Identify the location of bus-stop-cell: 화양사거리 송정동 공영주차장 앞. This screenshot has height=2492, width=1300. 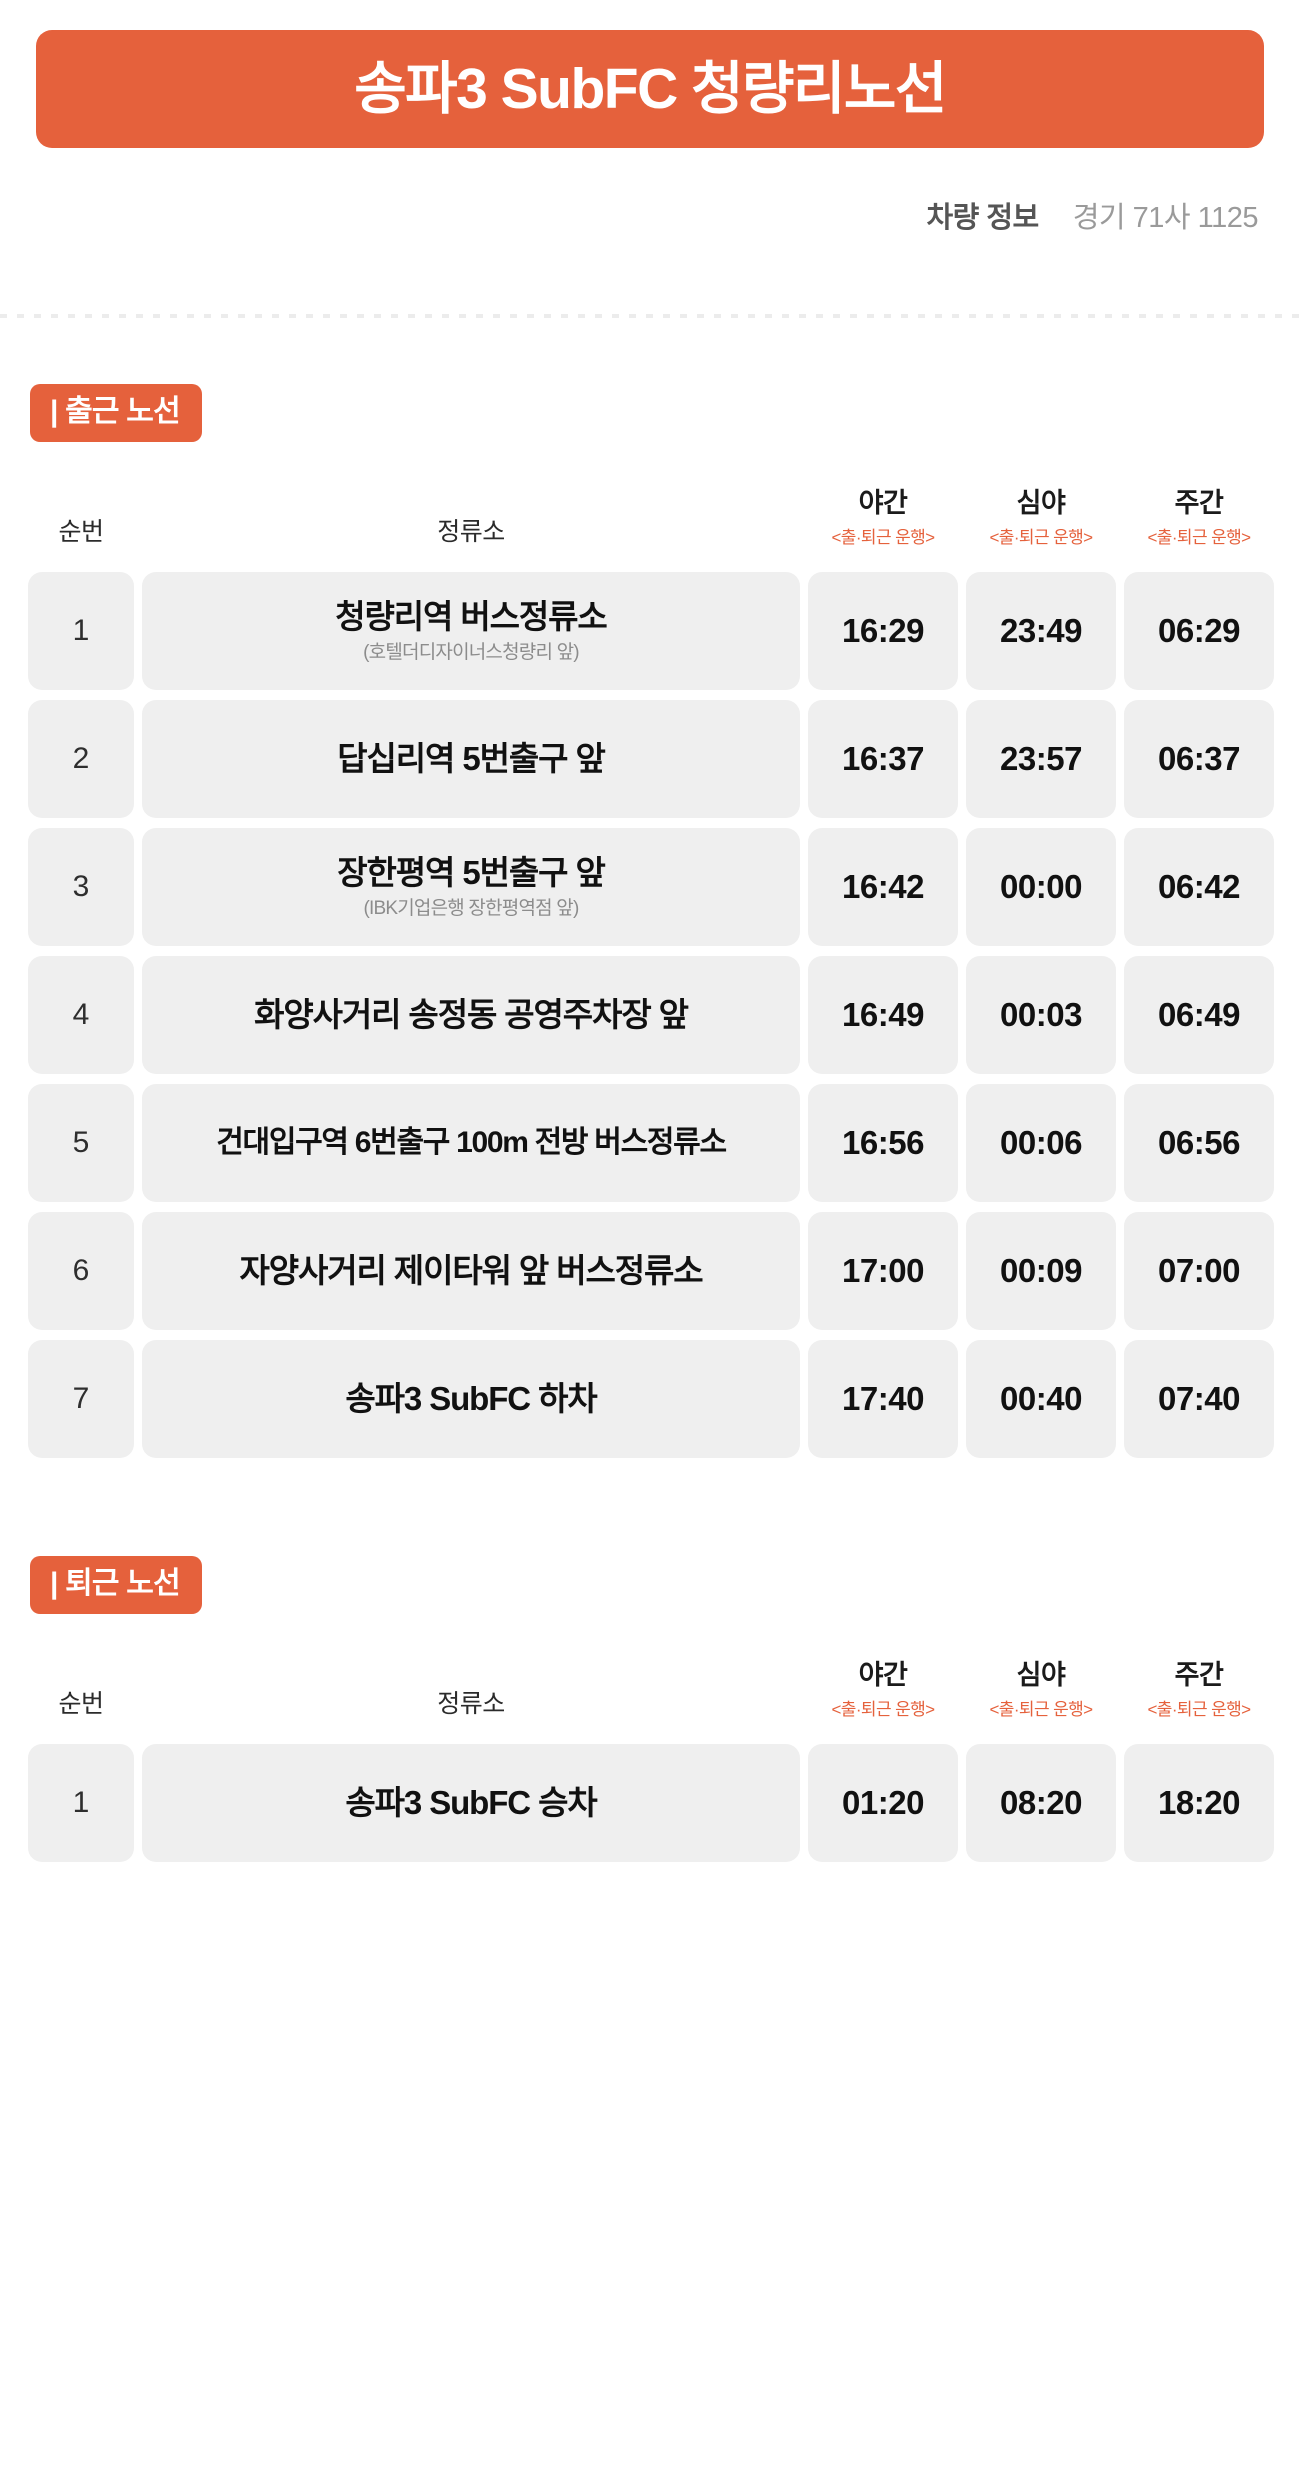
(471, 1015).